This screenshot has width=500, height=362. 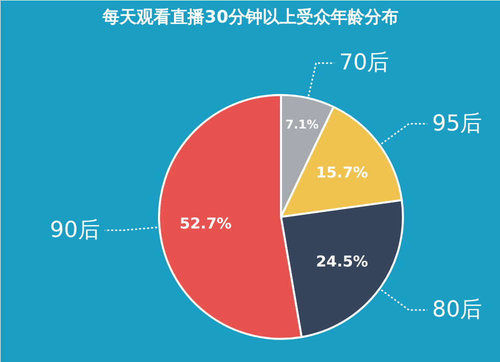 I want to click on slice-label: 95后, so click(x=457, y=123).